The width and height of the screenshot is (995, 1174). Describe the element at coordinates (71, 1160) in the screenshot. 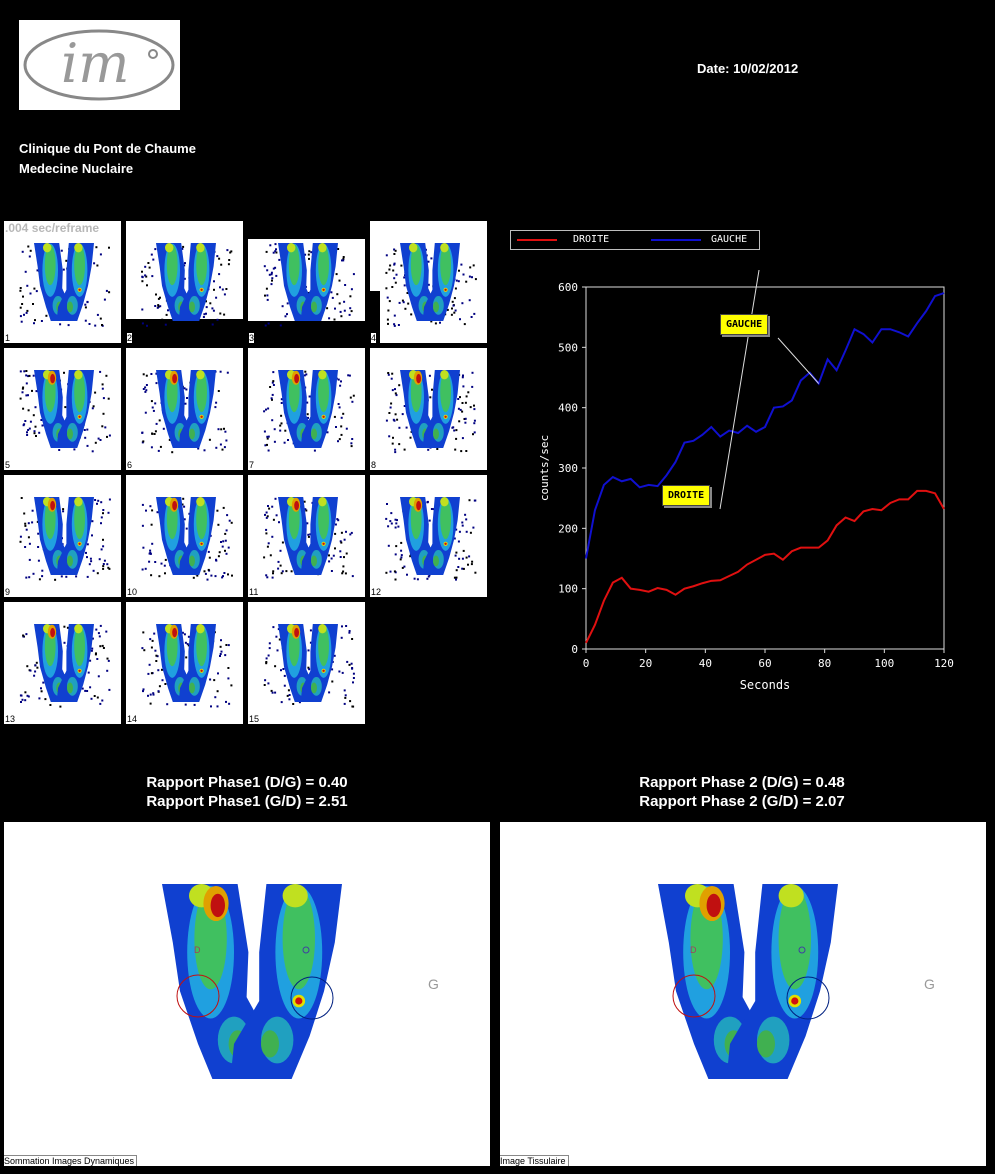

I see `summation-caption: Sommation Images Dynamiques` at that location.